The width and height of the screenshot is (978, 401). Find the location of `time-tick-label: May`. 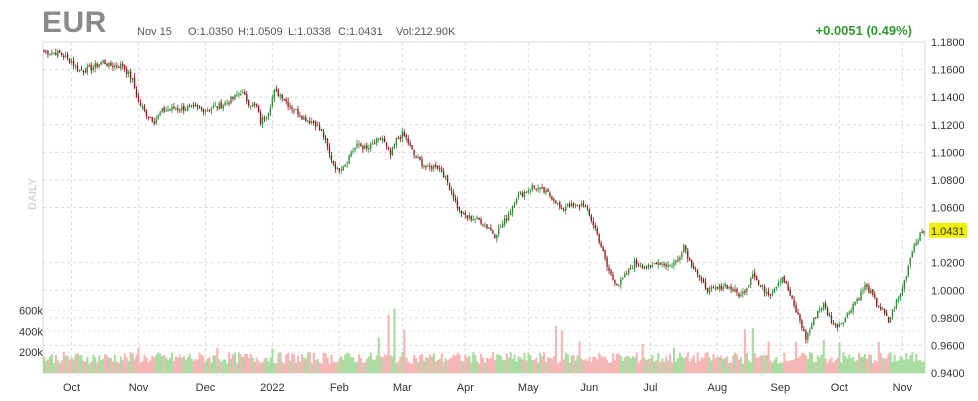

time-tick-label: May is located at coordinates (528, 388).